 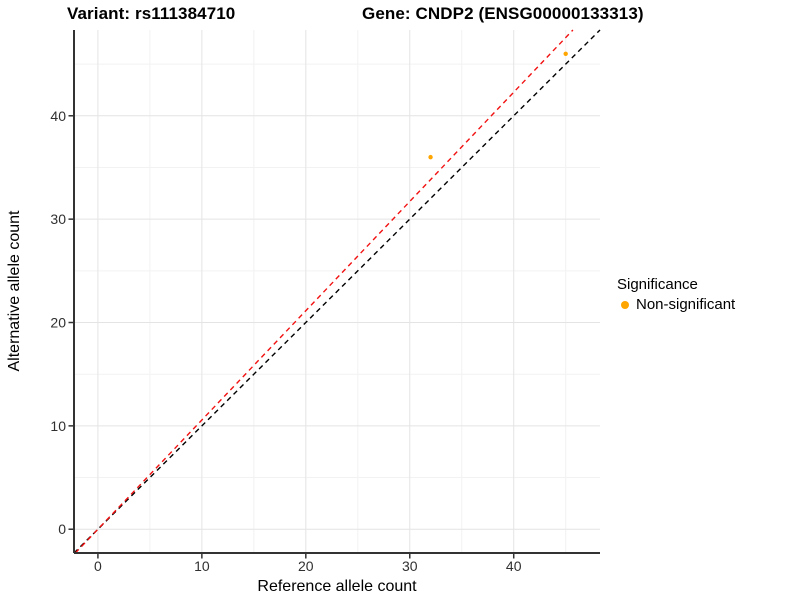 I want to click on non-significant-point-swatch, so click(x=625, y=304).